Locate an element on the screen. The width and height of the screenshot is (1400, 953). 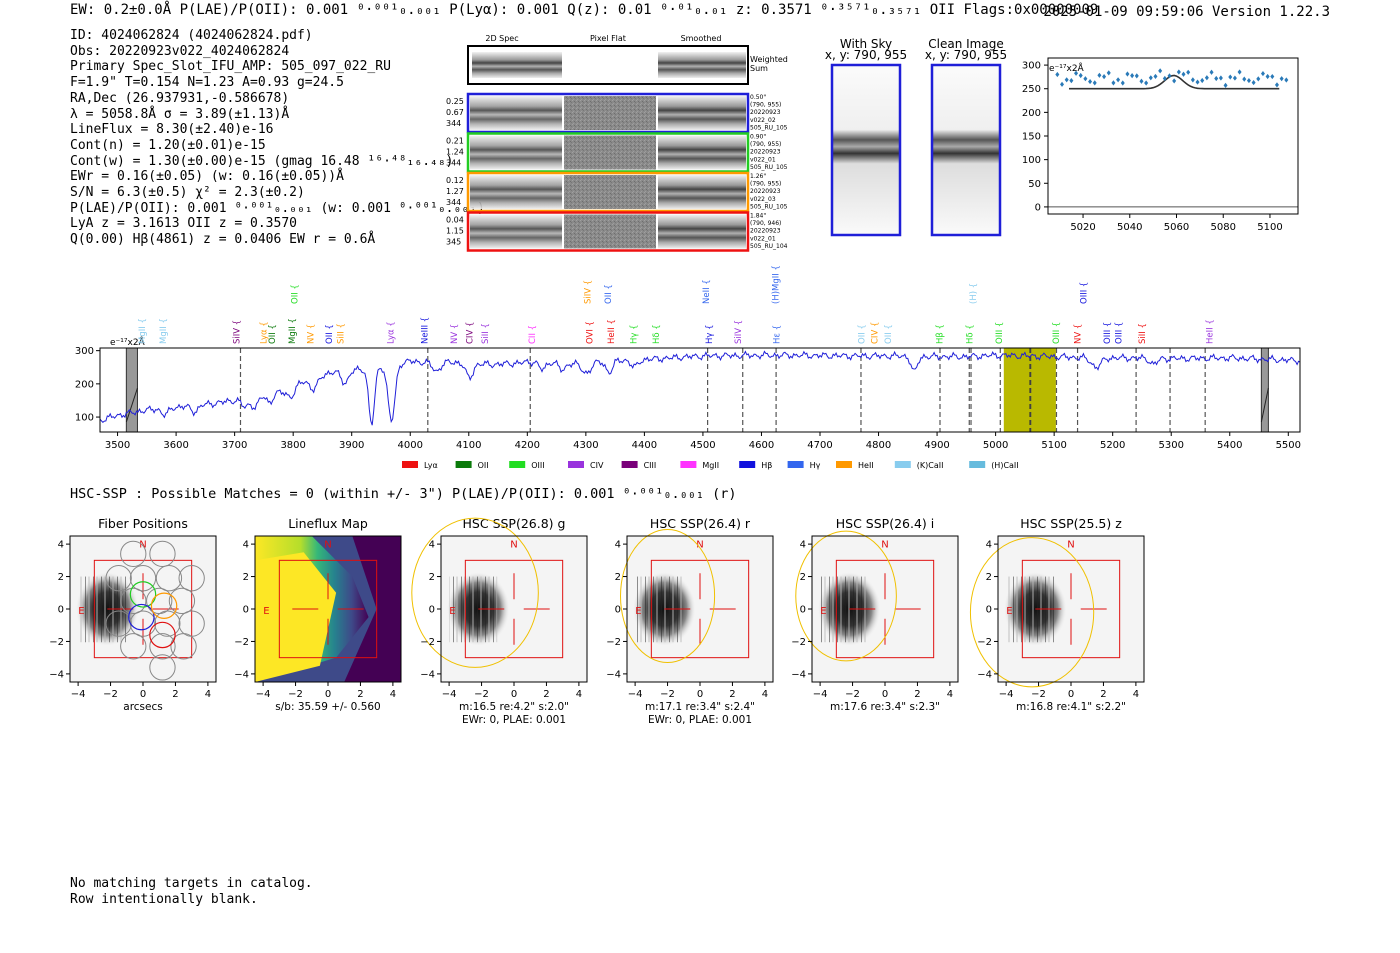
spectral-line-label: MgII { is located at coordinates (143, 331).